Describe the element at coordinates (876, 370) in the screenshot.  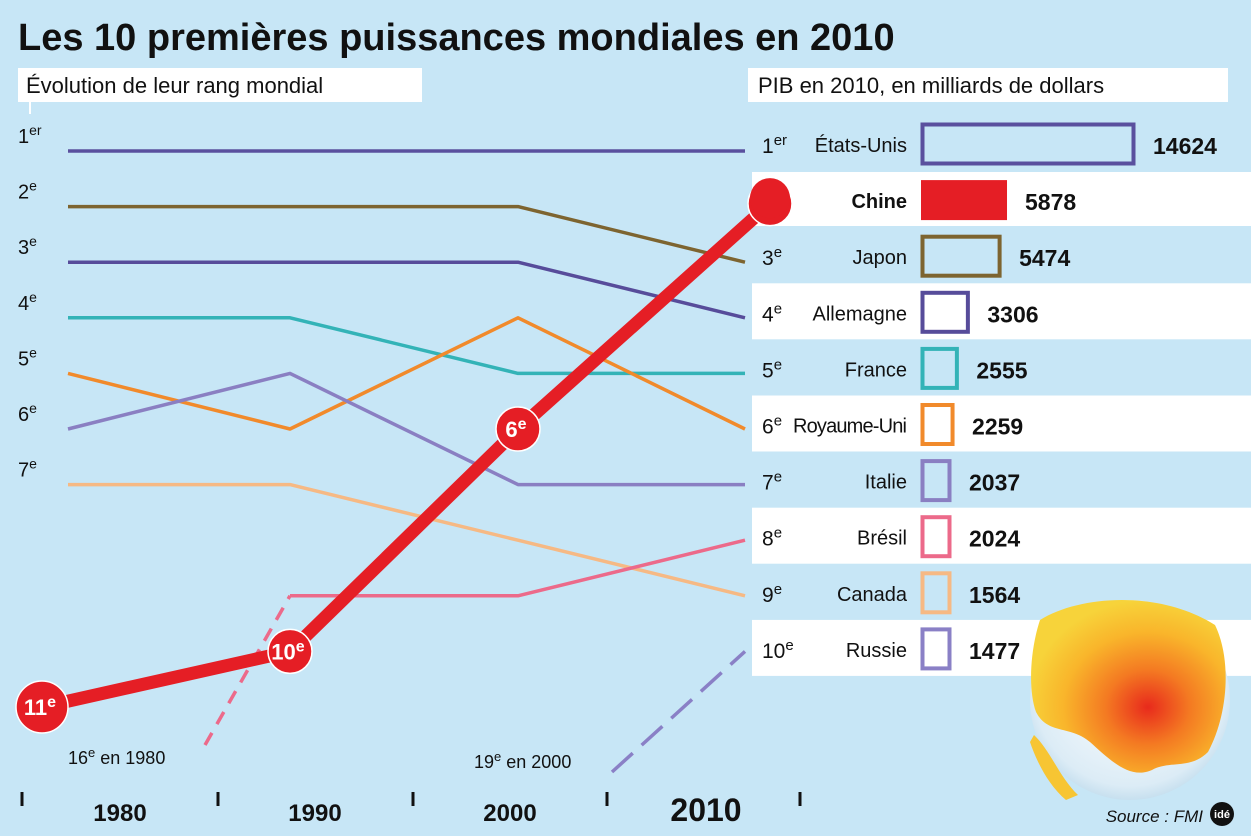
I see `bar-category-label: France` at that location.